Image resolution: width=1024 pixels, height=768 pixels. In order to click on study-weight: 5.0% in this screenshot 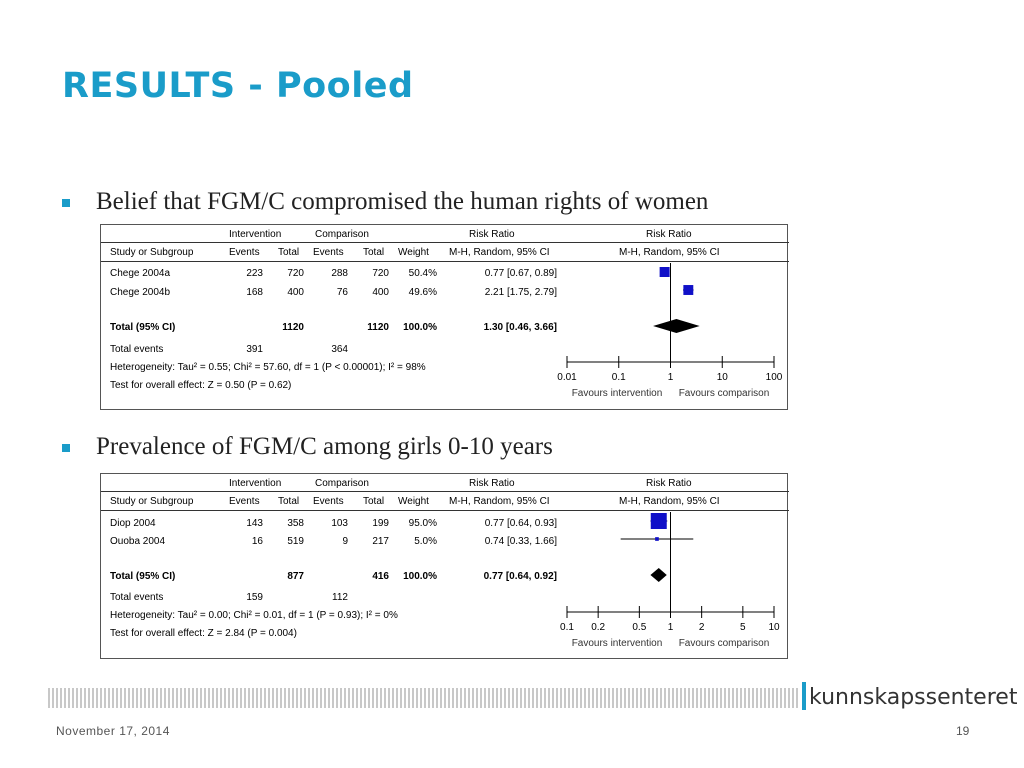, I will do `click(425, 541)`.